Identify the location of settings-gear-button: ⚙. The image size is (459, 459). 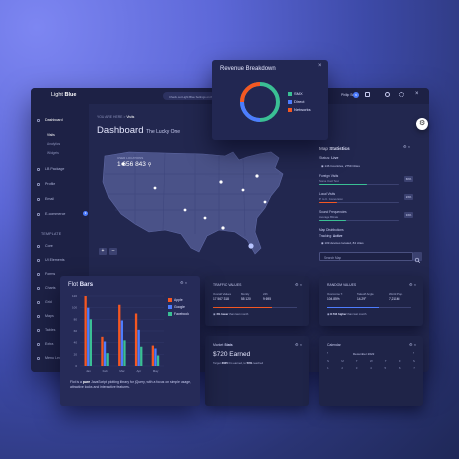
(422, 124).